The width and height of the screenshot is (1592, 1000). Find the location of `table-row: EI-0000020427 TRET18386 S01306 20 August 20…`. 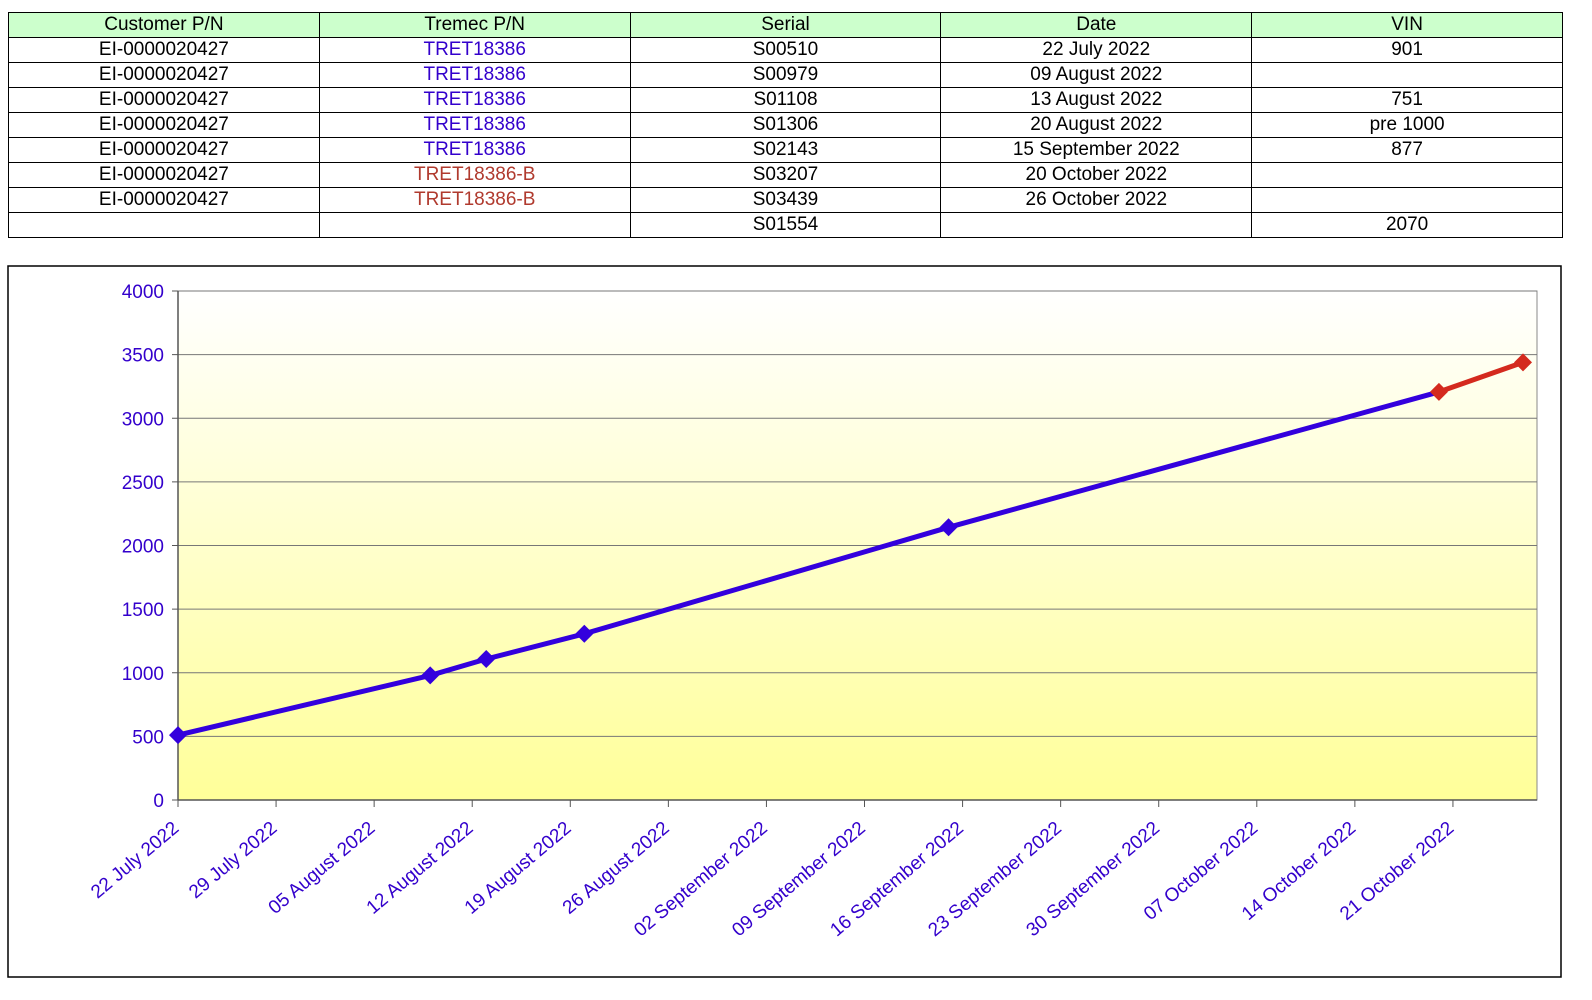

table-row: EI-0000020427 TRET18386 S01306 20 August 20… is located at coordinates (785, 125).